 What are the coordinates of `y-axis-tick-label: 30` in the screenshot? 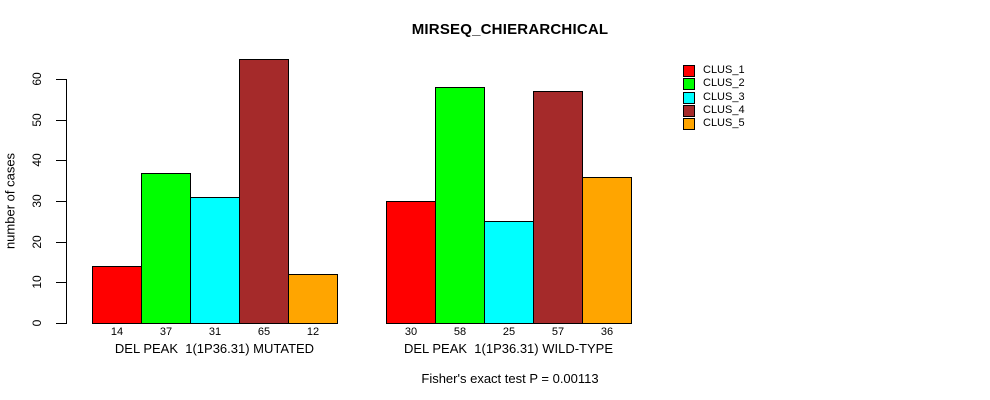 It's located at (37, 201).